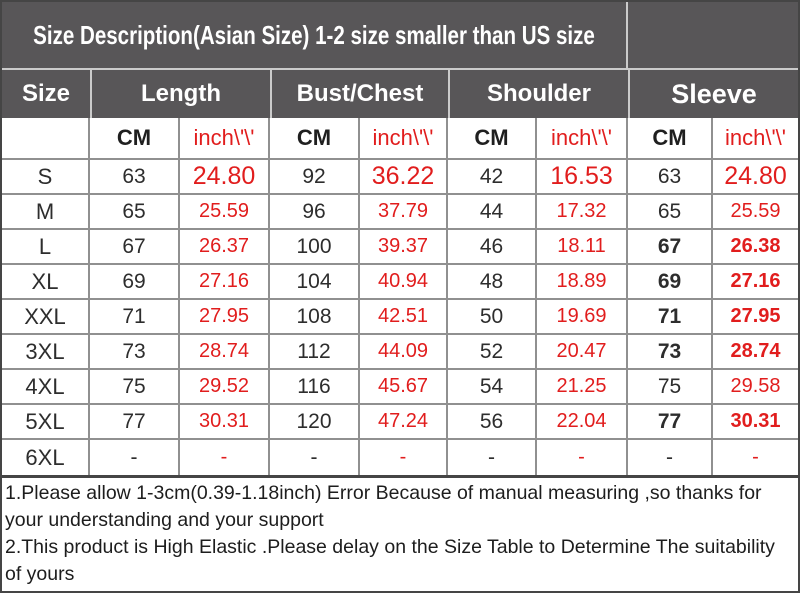  What do you see at coordinates (225, 177) in the screenshot?
I see `cell-S-length_in: 24.80` at bounding box center [225, 177].